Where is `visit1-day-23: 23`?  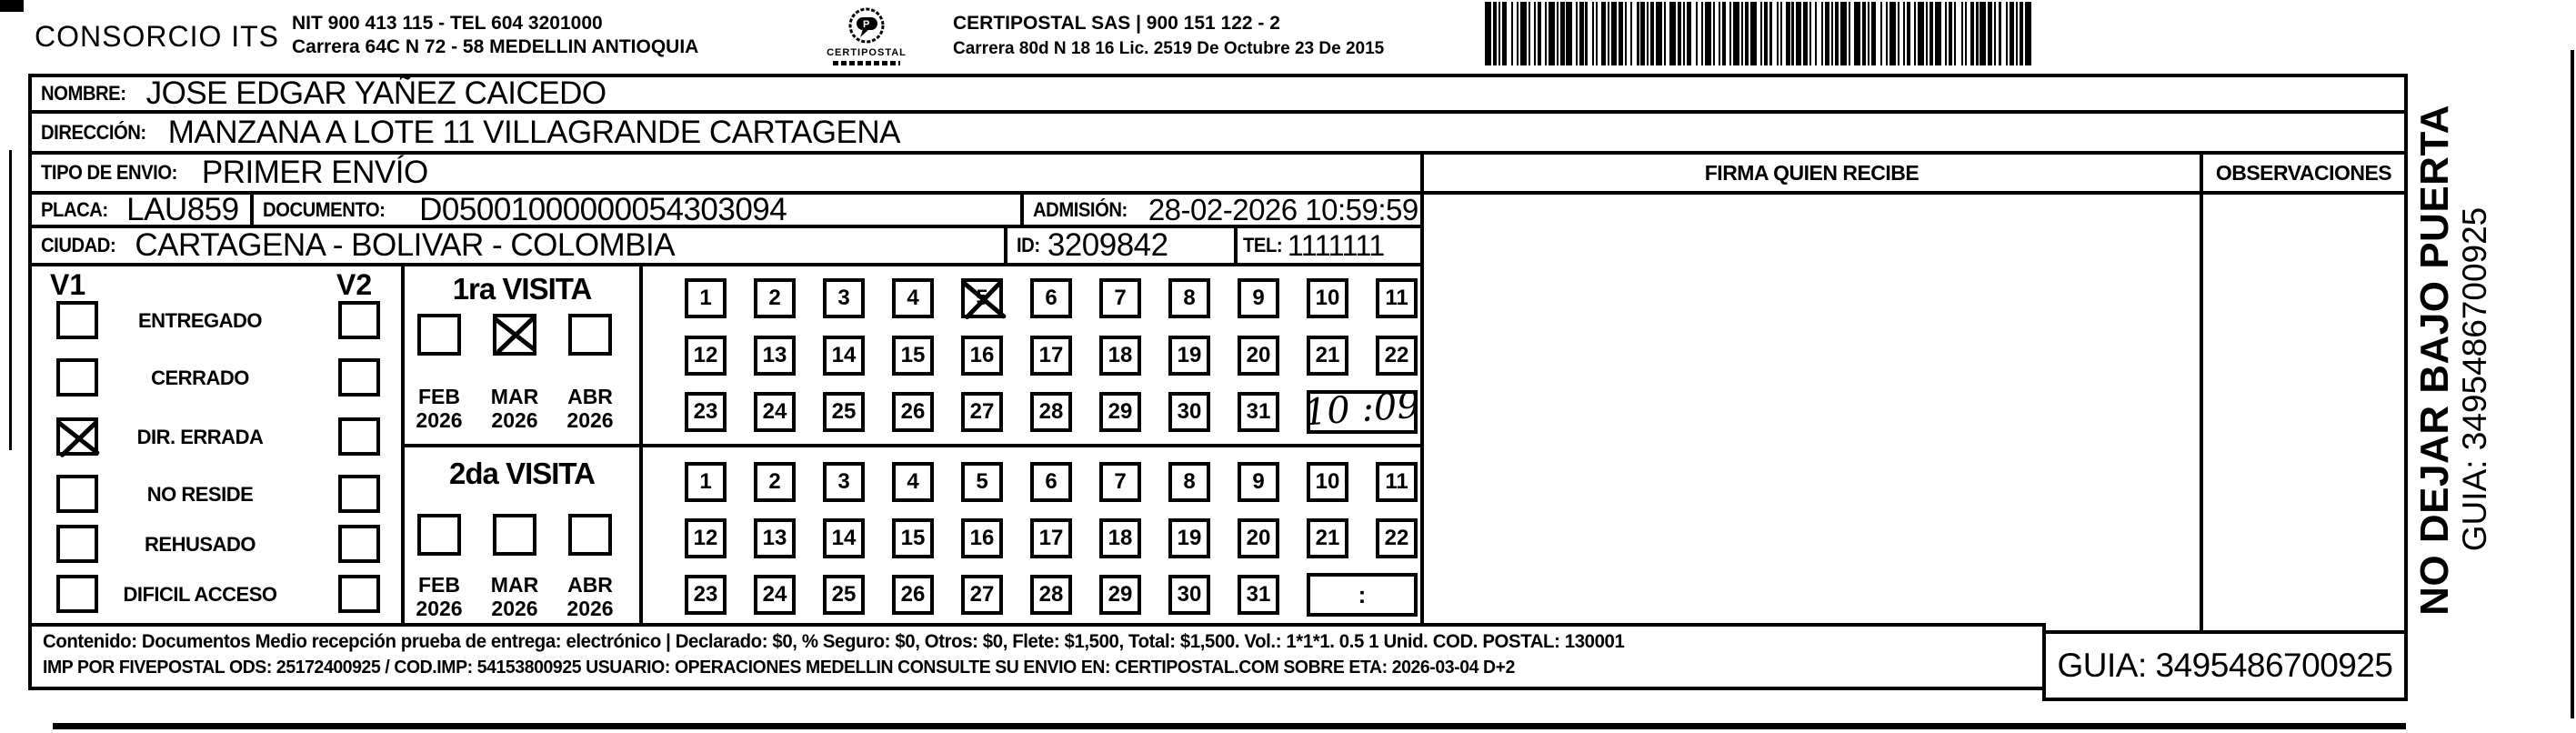
visit1-day-23: 23 is located at coordinates (706, 412).